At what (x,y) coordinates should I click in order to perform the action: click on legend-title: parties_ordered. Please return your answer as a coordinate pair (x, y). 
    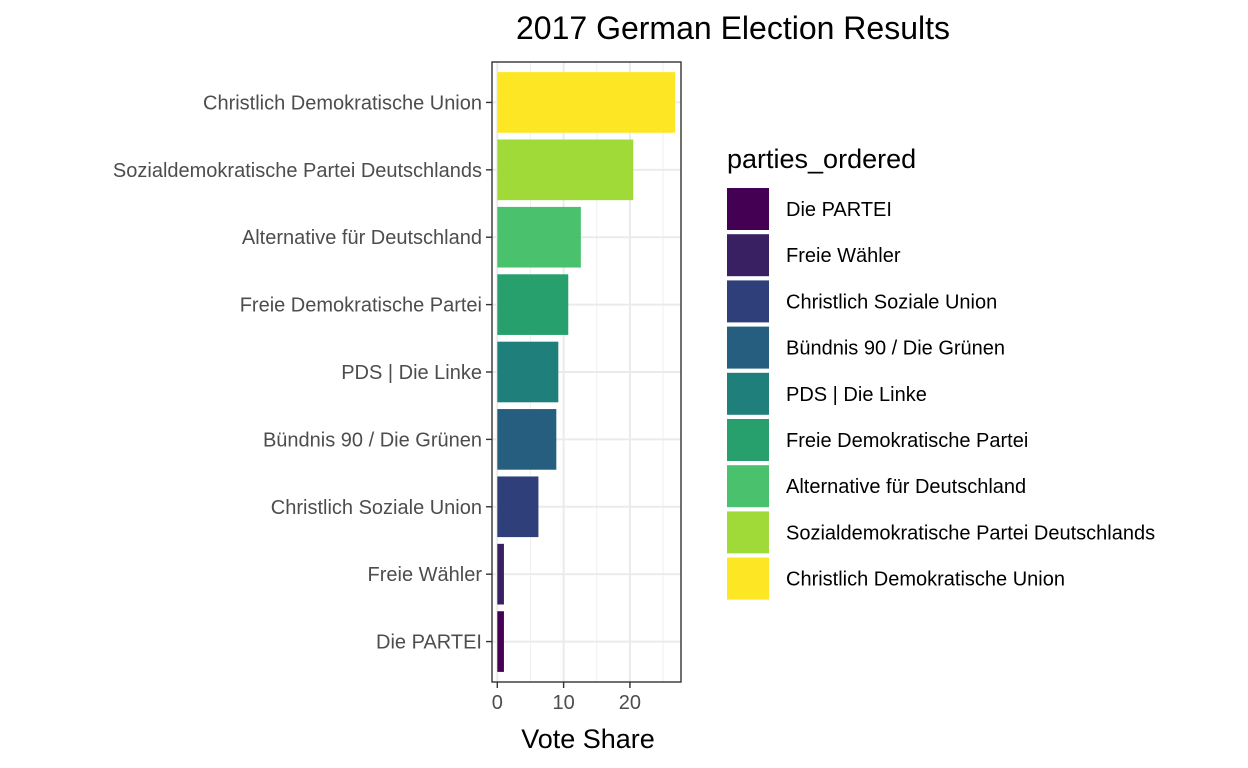
    Looking at the image, I should click on (821, 159).